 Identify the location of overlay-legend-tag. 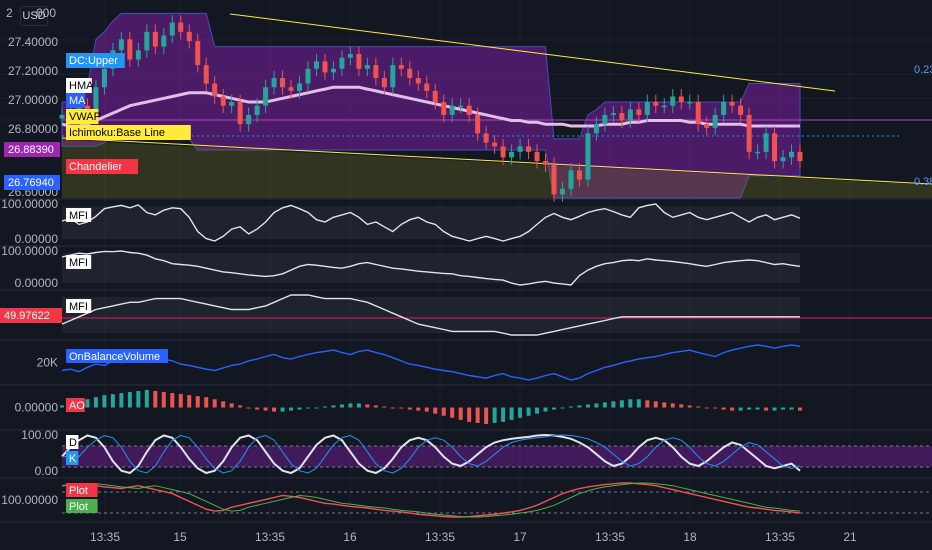
(76, 100).